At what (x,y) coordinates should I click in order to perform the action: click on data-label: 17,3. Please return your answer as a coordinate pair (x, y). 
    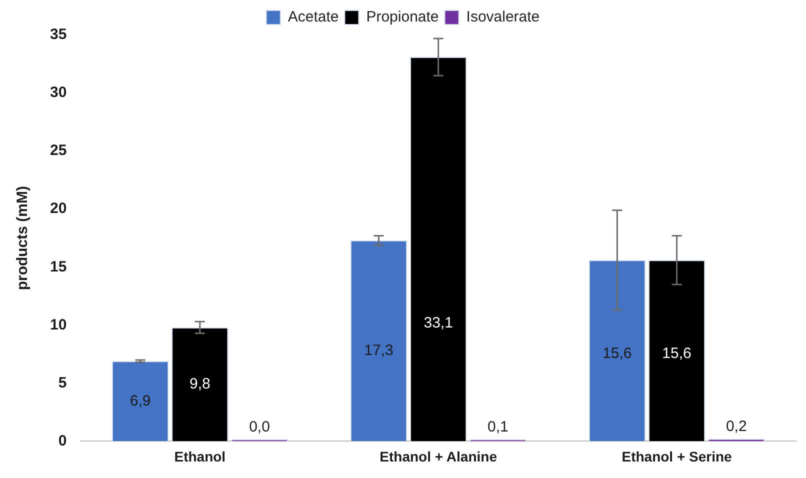
    Looking at the image, I should click on (379, 351).